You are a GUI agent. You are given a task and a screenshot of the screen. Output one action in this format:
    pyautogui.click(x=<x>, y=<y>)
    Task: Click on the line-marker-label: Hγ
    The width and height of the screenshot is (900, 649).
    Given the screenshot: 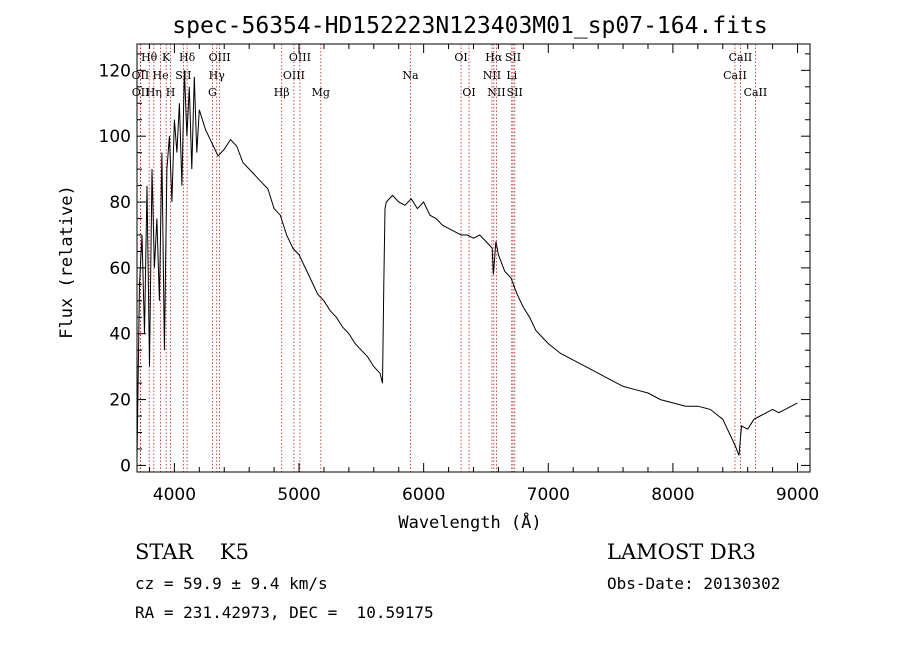 What is the action you would take?
    pyautogui.click(x=217, y=75)
    